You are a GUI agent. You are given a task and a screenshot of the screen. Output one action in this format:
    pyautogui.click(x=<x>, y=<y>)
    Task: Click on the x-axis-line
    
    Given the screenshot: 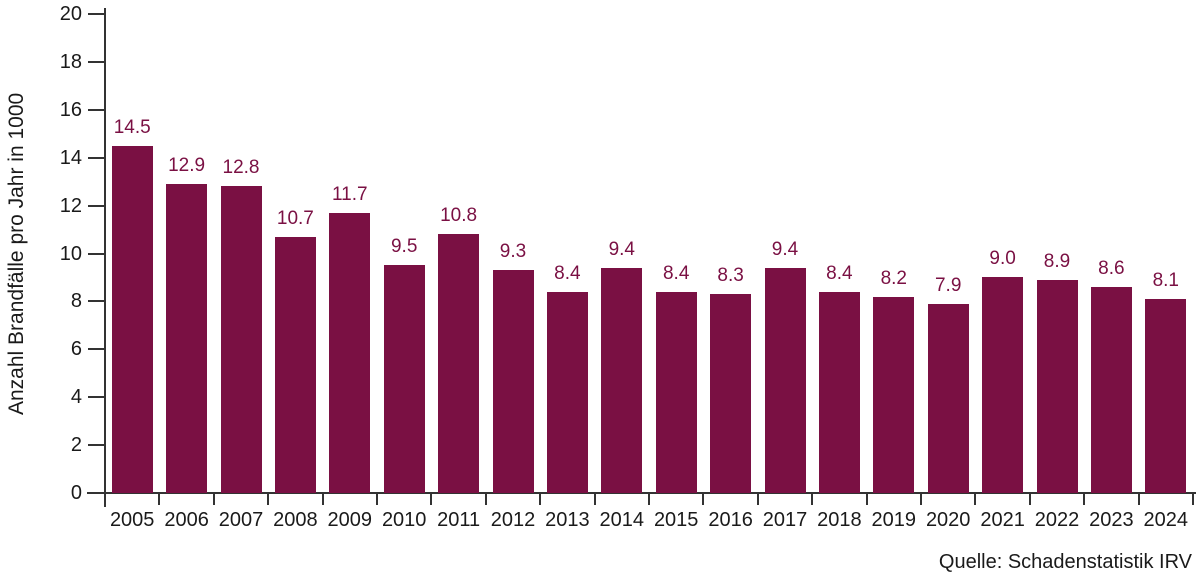 What is the action you would take?
    pyautogui.click(x=641, y=493)
    